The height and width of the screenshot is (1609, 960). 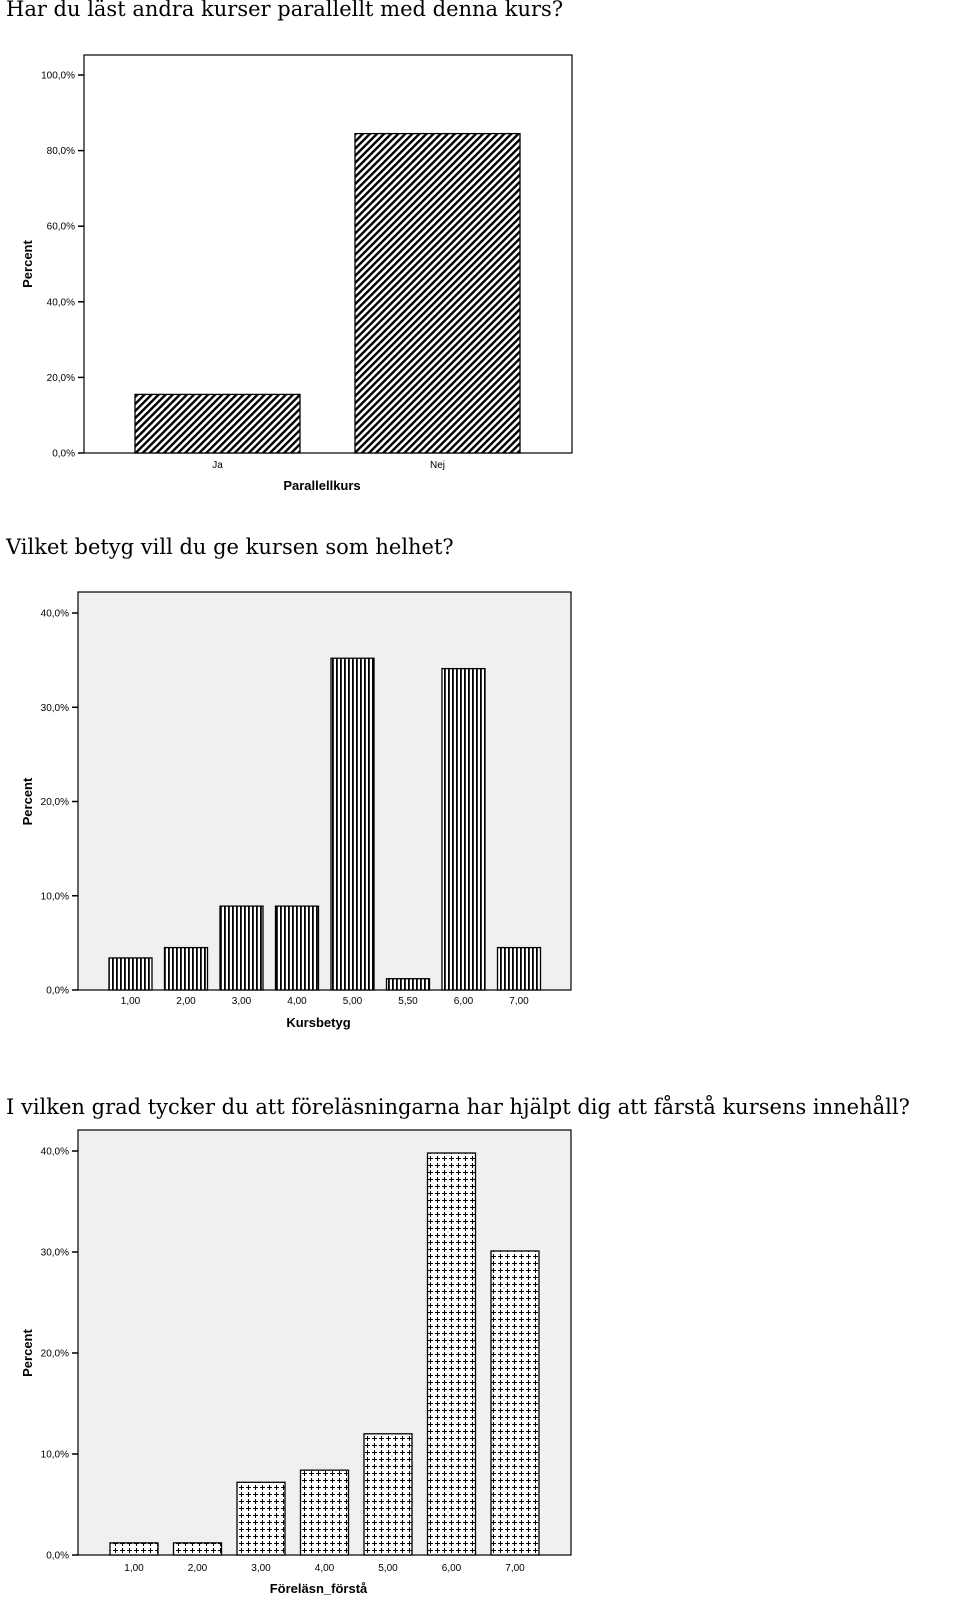 I want to click on x-tick-label: Nej, so click(x=437, y=465).